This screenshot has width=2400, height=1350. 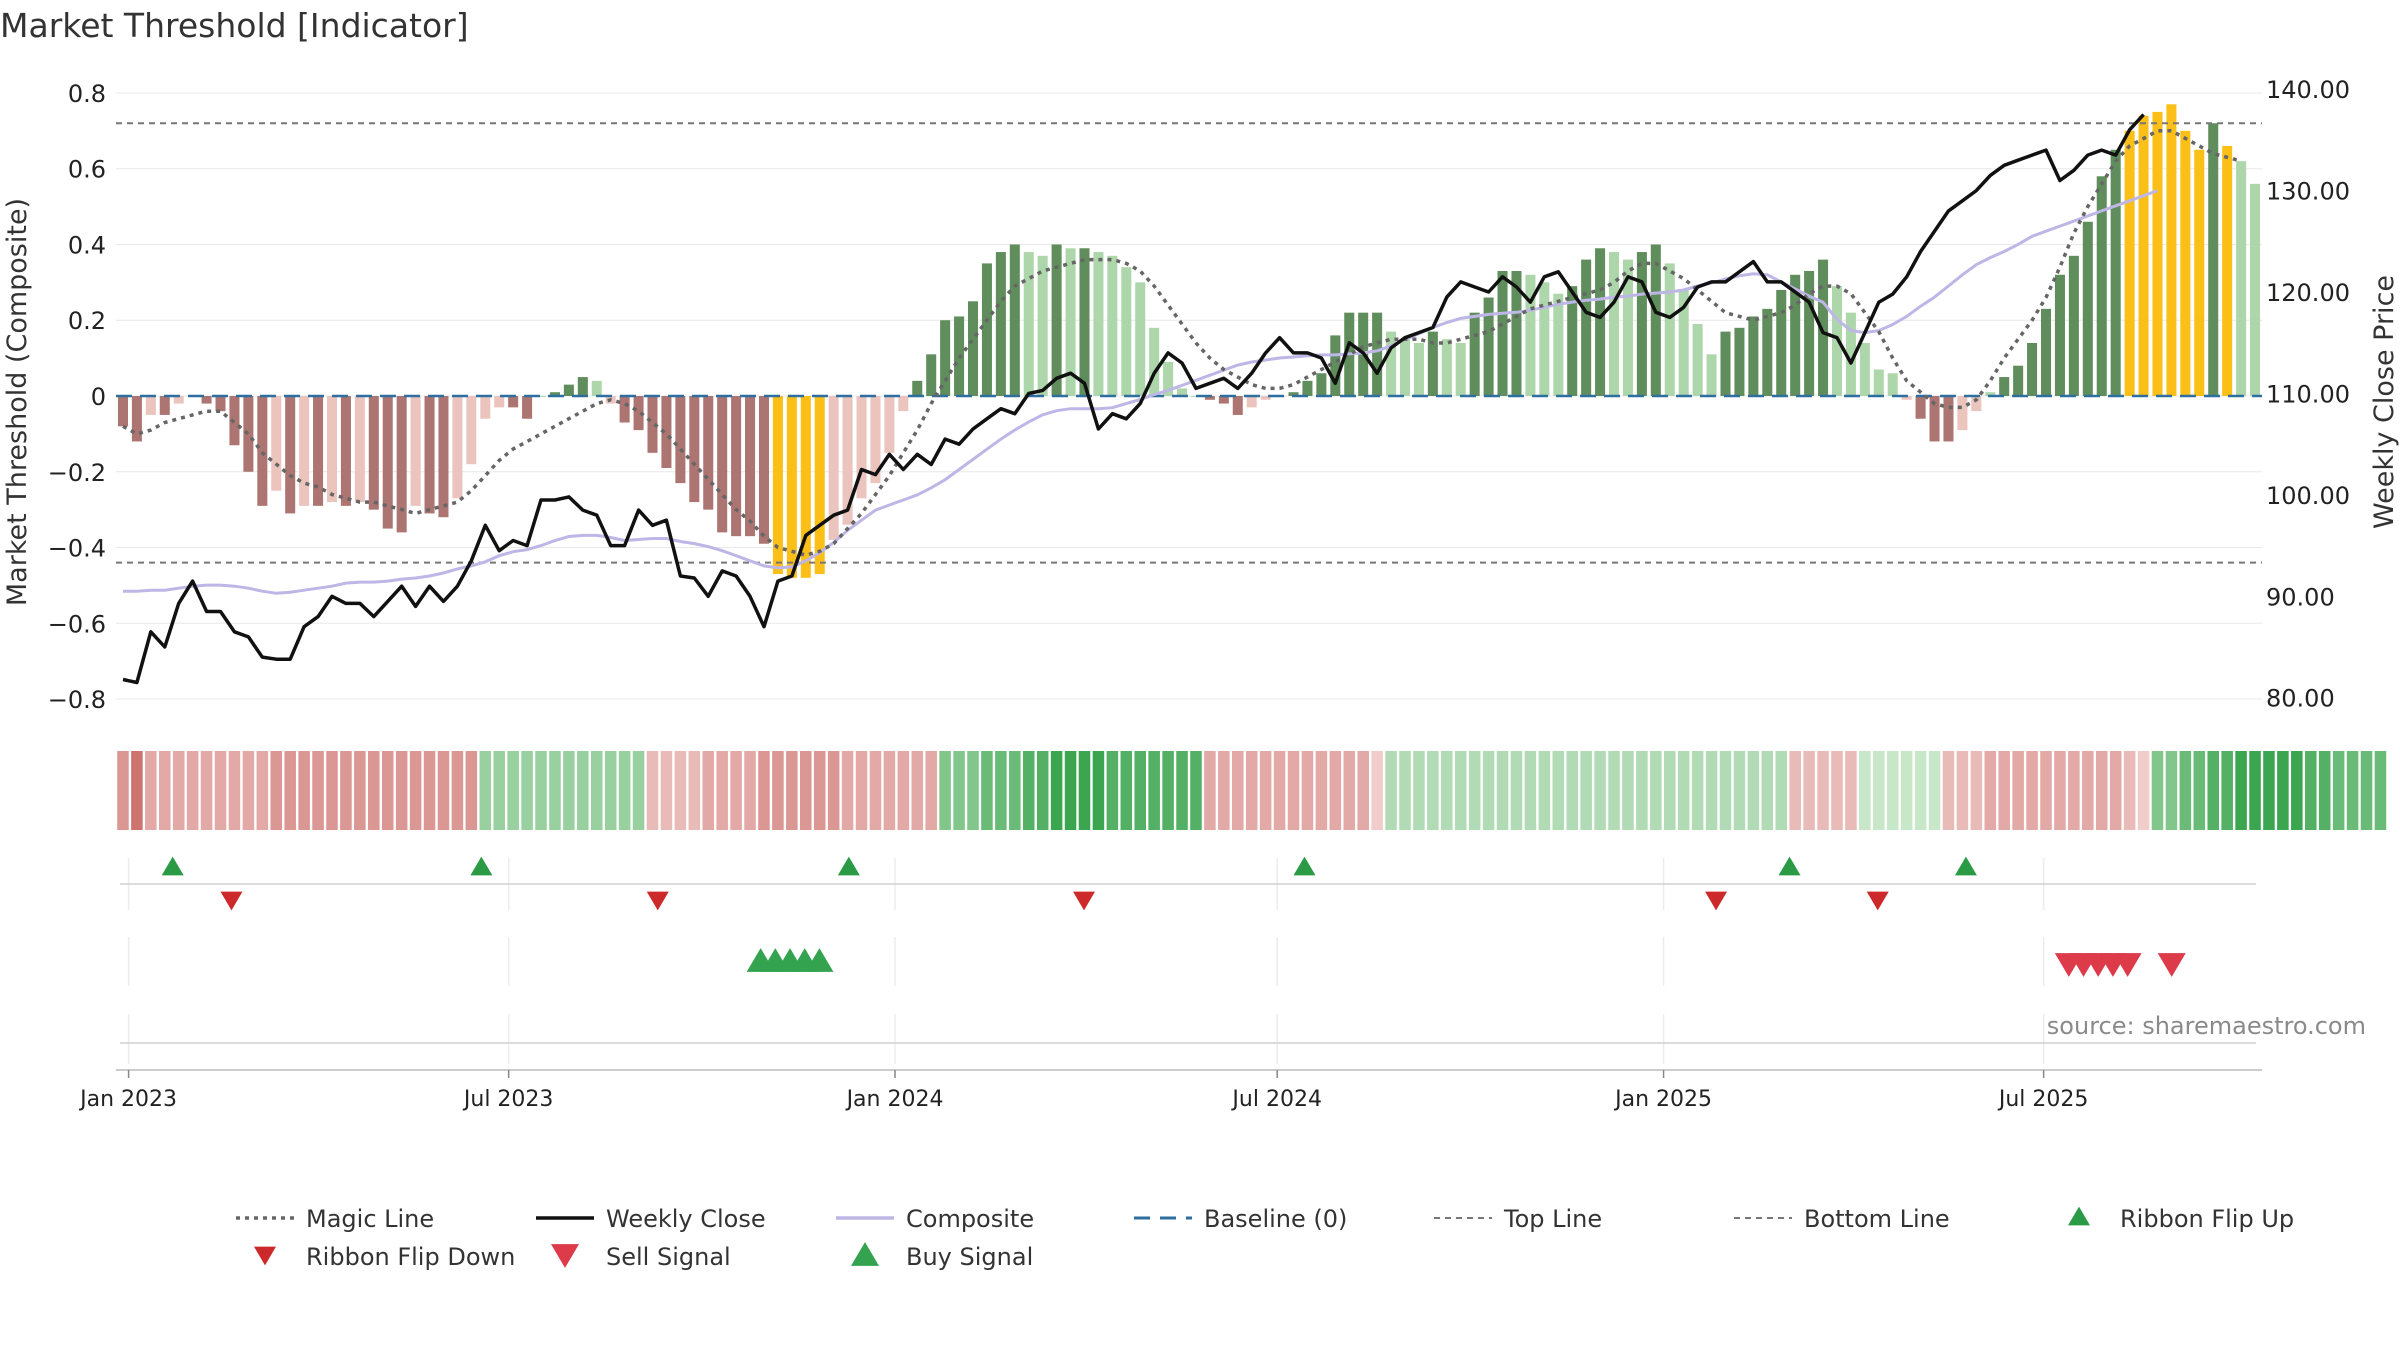 What do you see at coordinates (819, 960) in the screenshot?
I see `buy-signal-marker` at bounding box center [819, 960].